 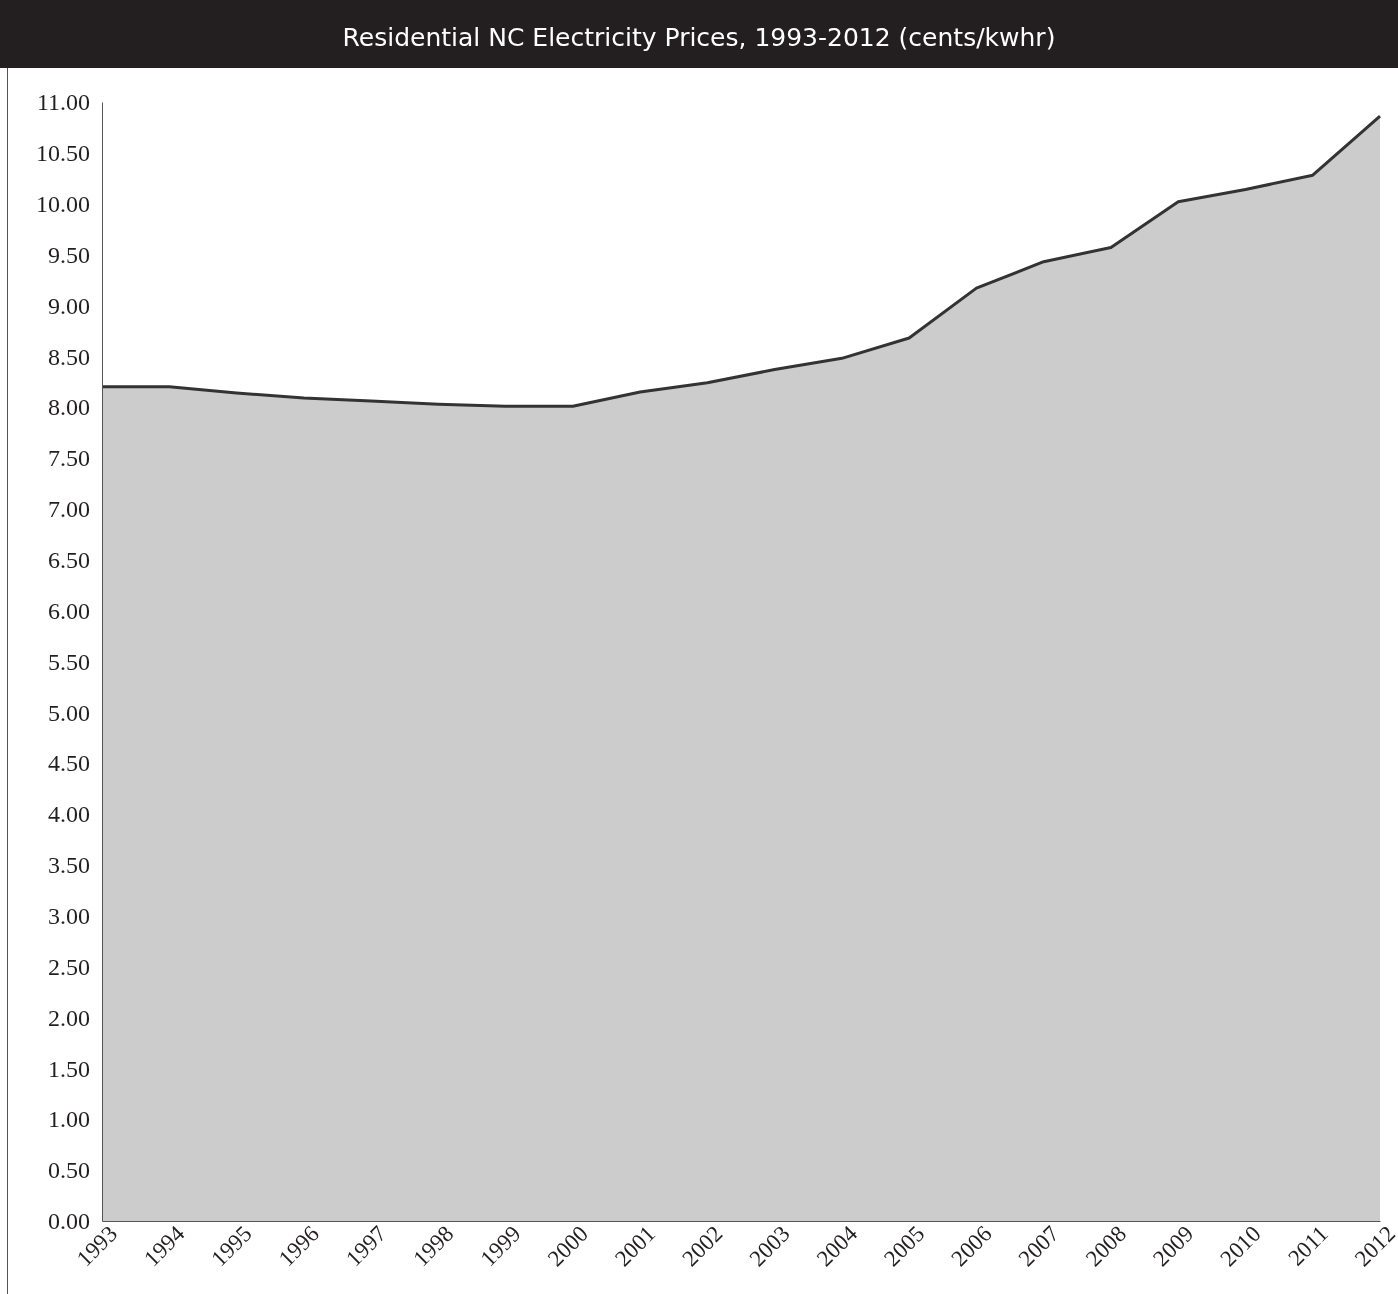 What do you see at coordinates (69, 814) in the screenshot?
I see `y-tick-label: 4.00` at bounding box center [69, 814].